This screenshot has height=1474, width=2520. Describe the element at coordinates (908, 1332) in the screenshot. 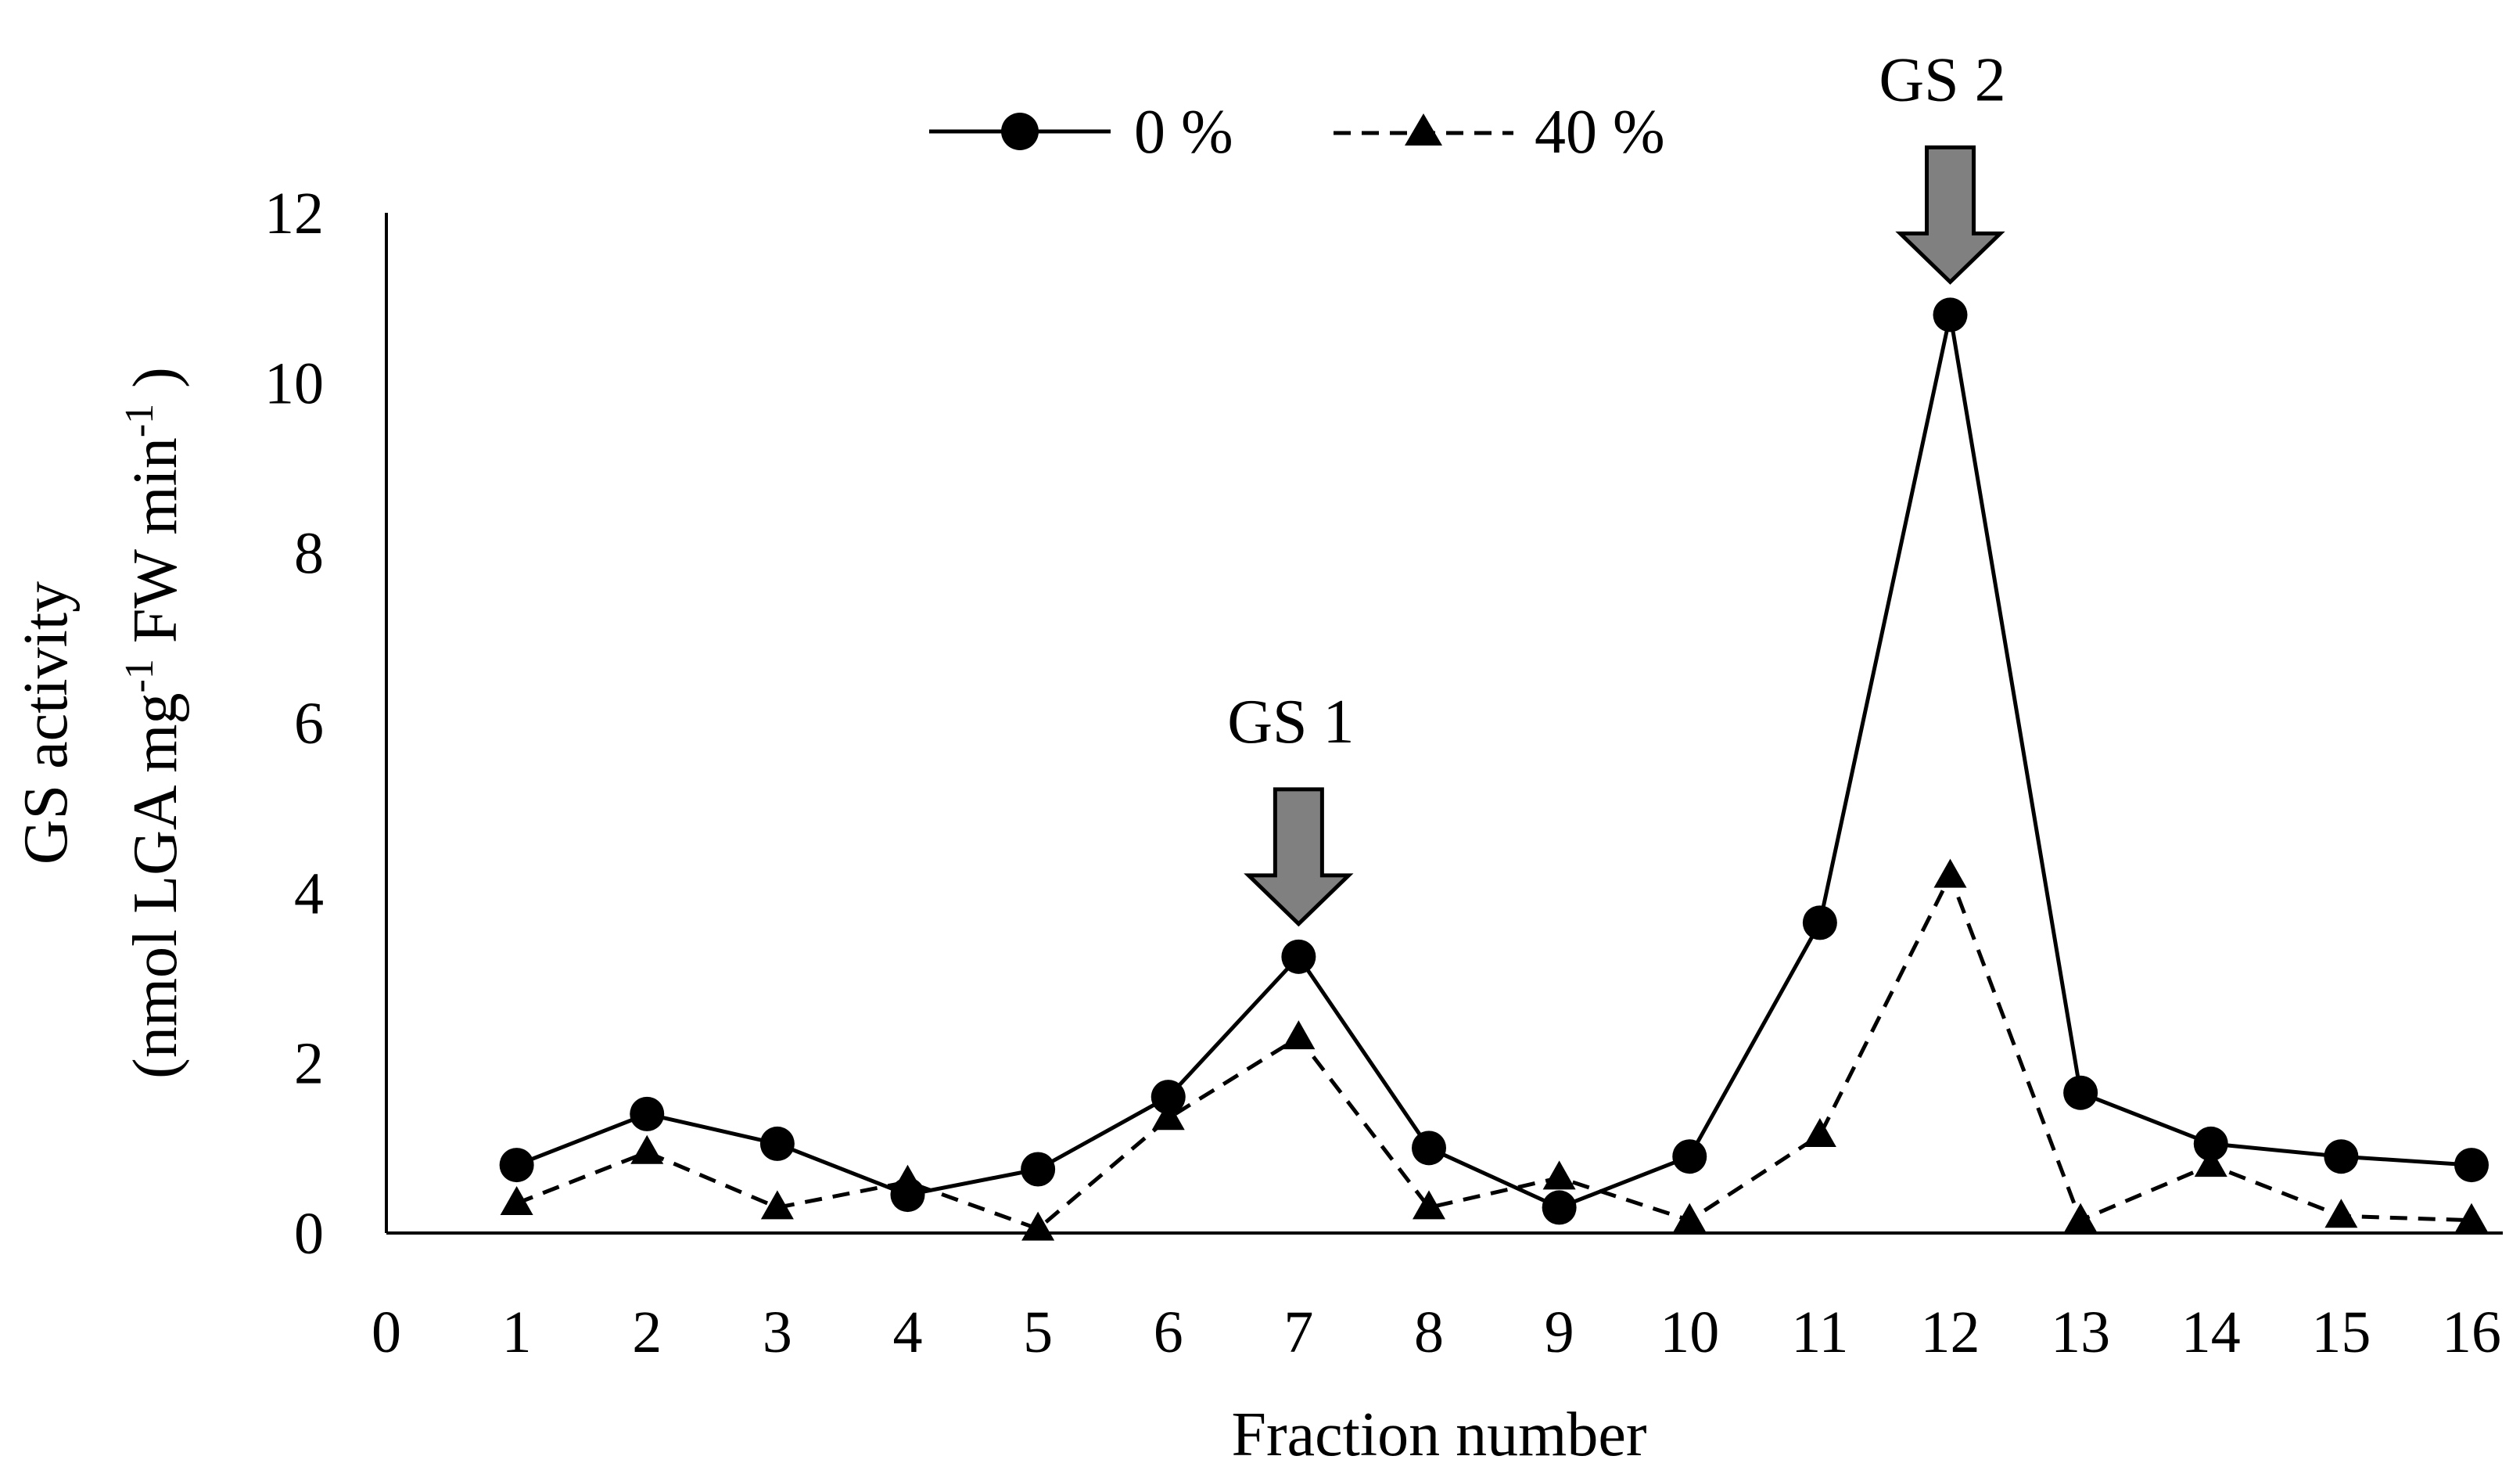

I see `x-tick-label: 4` at that location.